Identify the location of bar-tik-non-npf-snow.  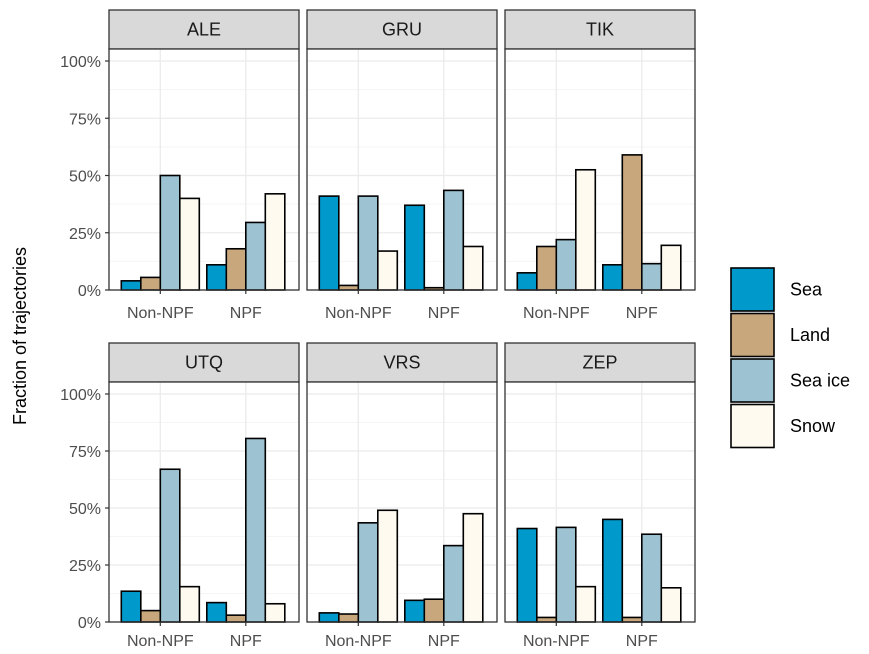
(585, 229).